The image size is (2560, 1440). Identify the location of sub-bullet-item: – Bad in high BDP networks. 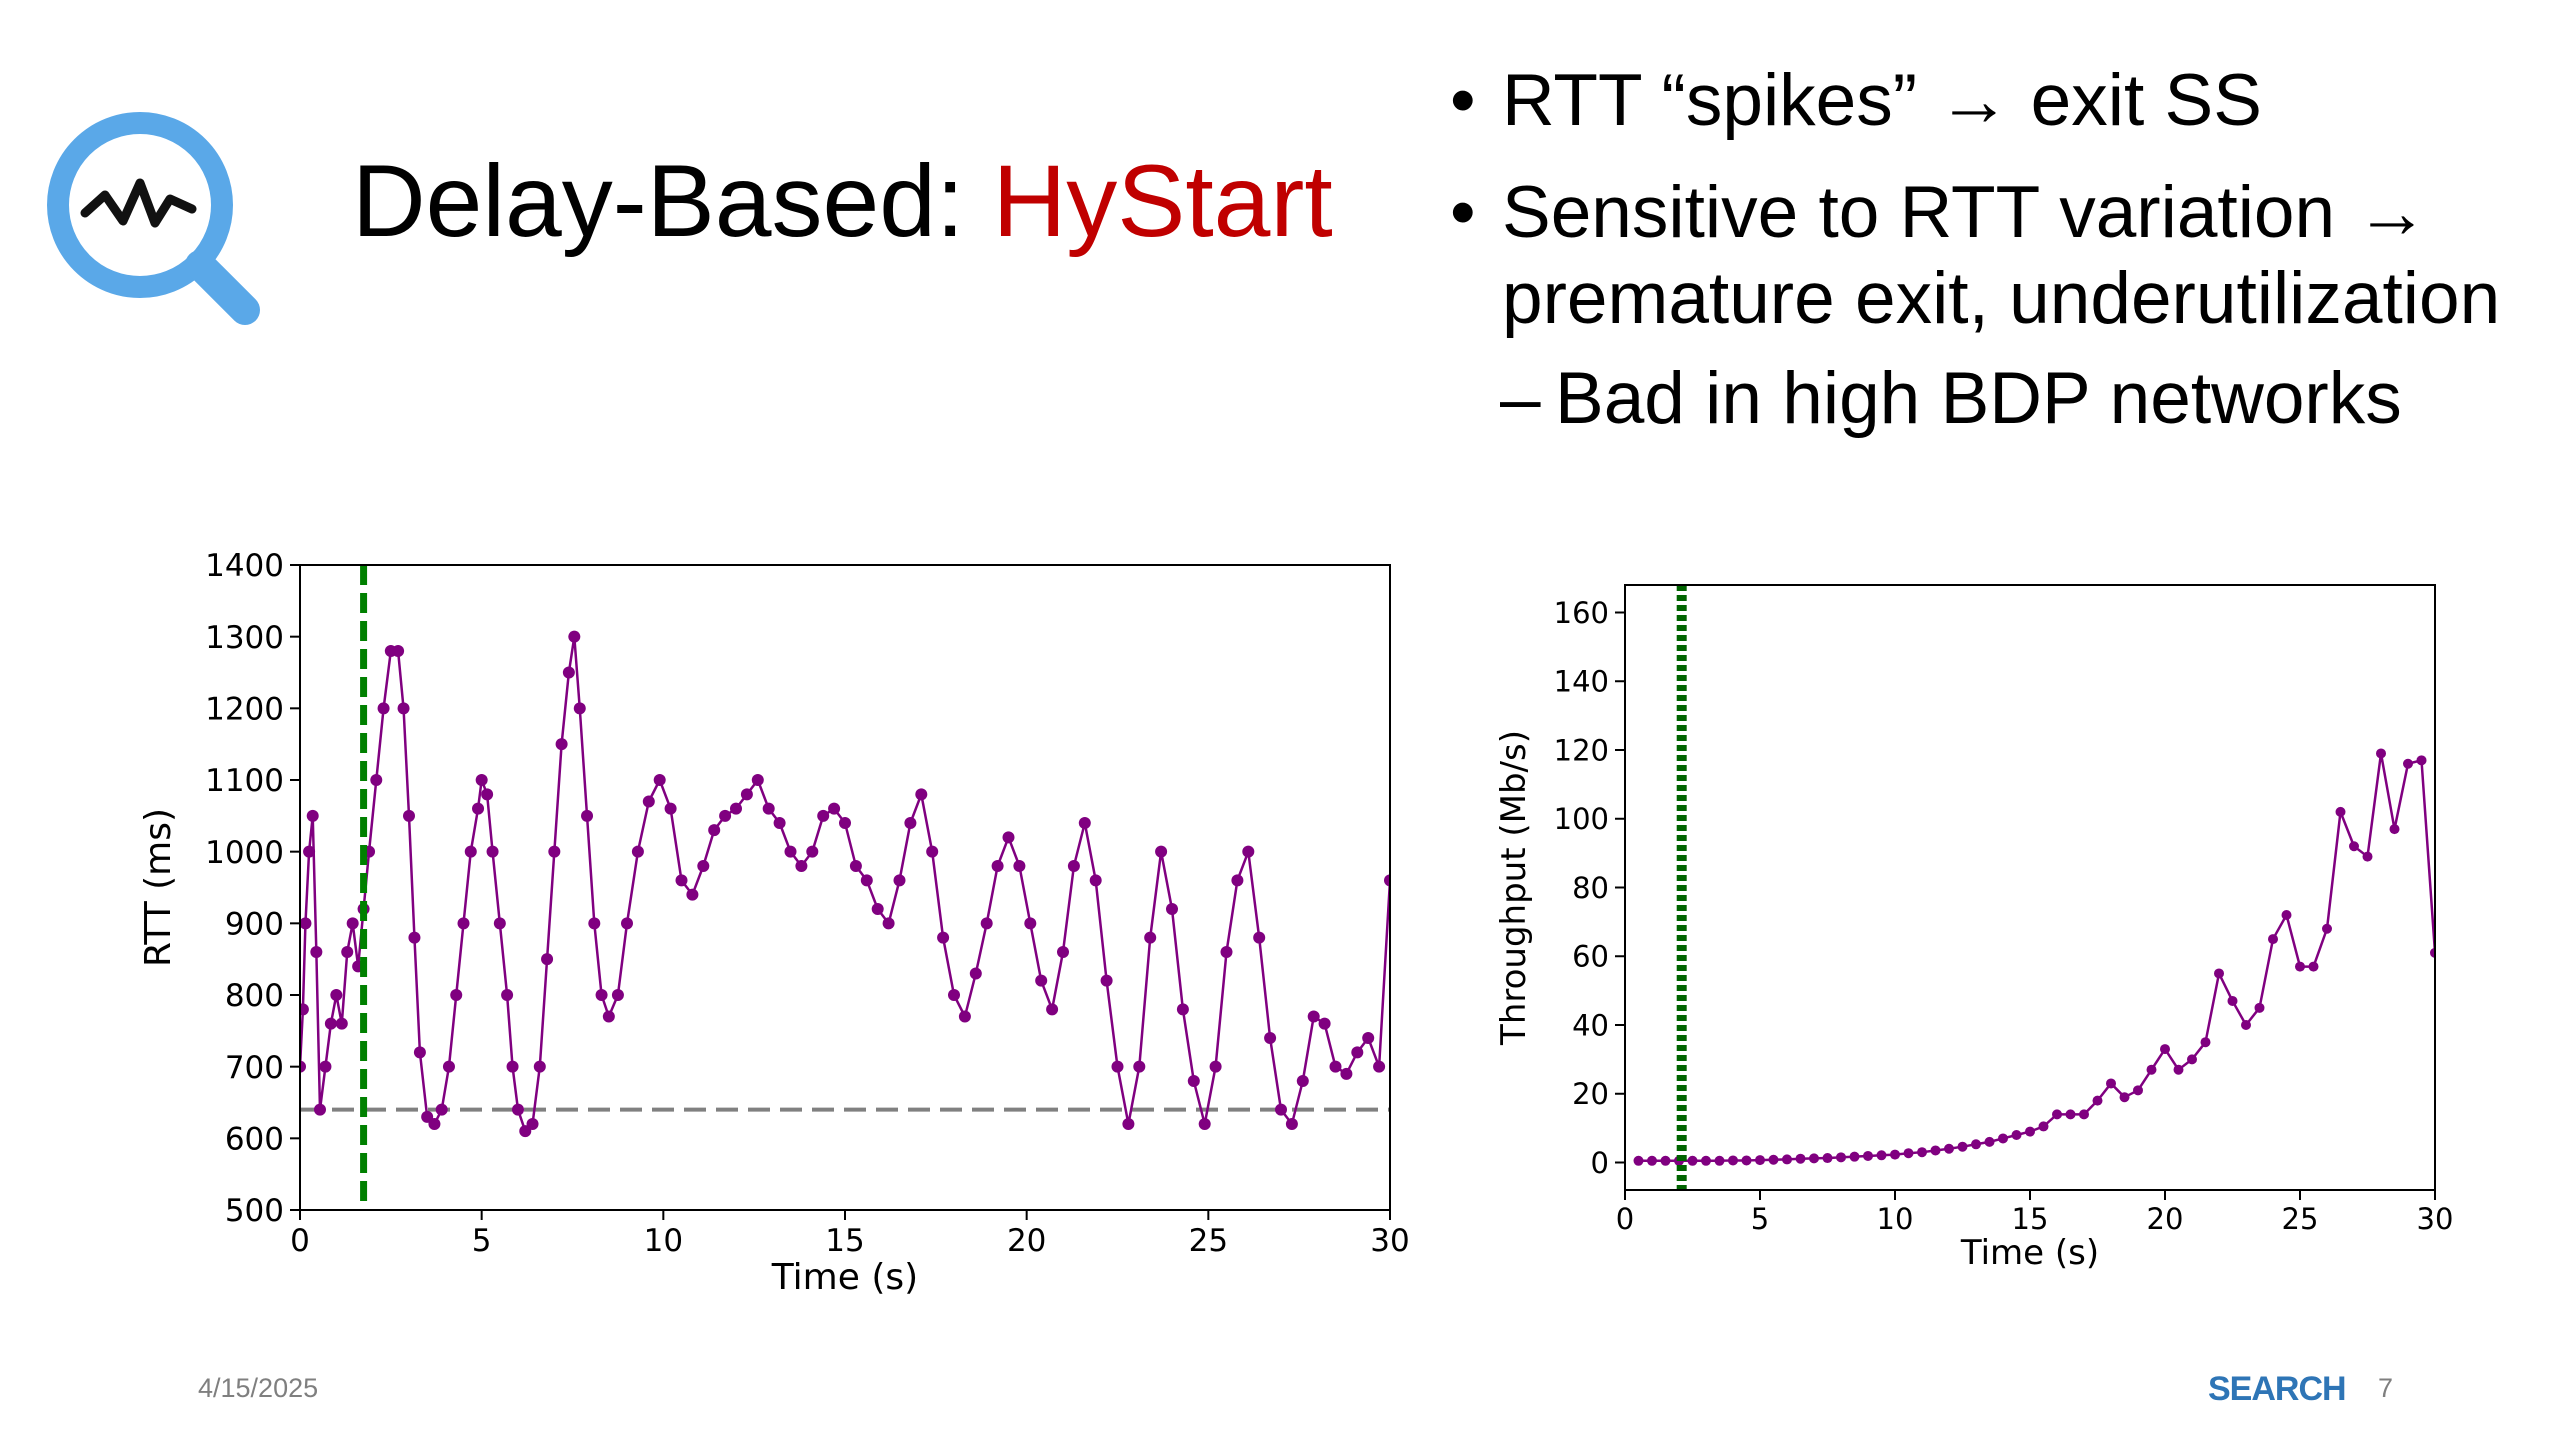
(1995, 399).